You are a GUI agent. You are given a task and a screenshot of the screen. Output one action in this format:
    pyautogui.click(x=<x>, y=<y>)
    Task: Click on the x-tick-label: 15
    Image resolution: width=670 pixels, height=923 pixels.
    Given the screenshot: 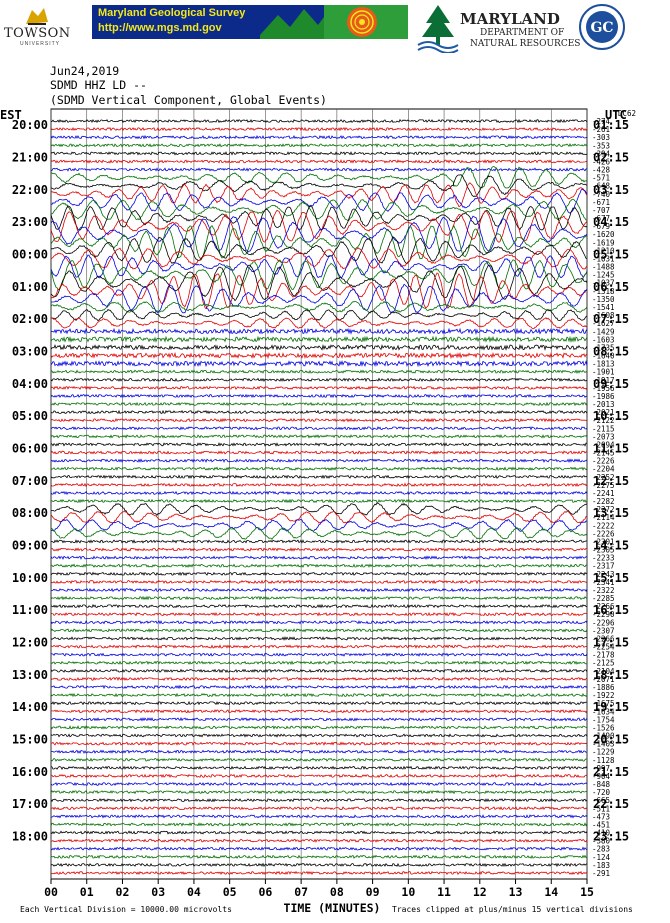 What is the action you would take?
    pyautogui.click(x=587, y=892)
    